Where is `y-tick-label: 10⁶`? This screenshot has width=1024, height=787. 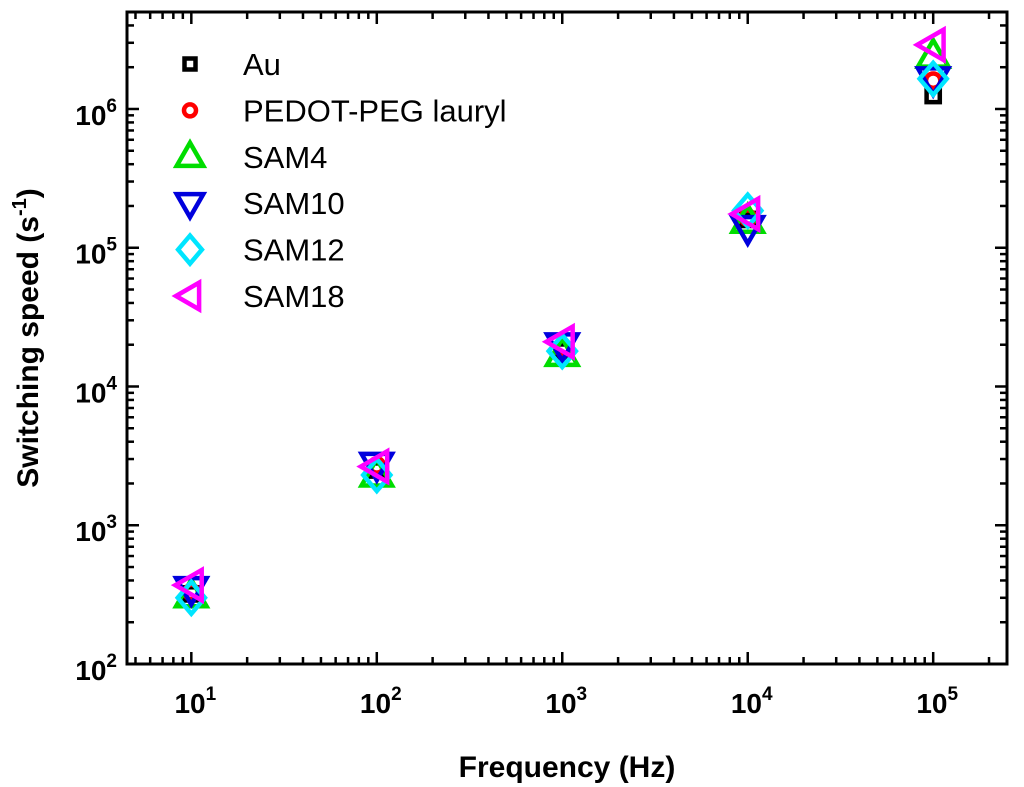
y-tick-label: 10⁶ is located at coordinates (96, 113).